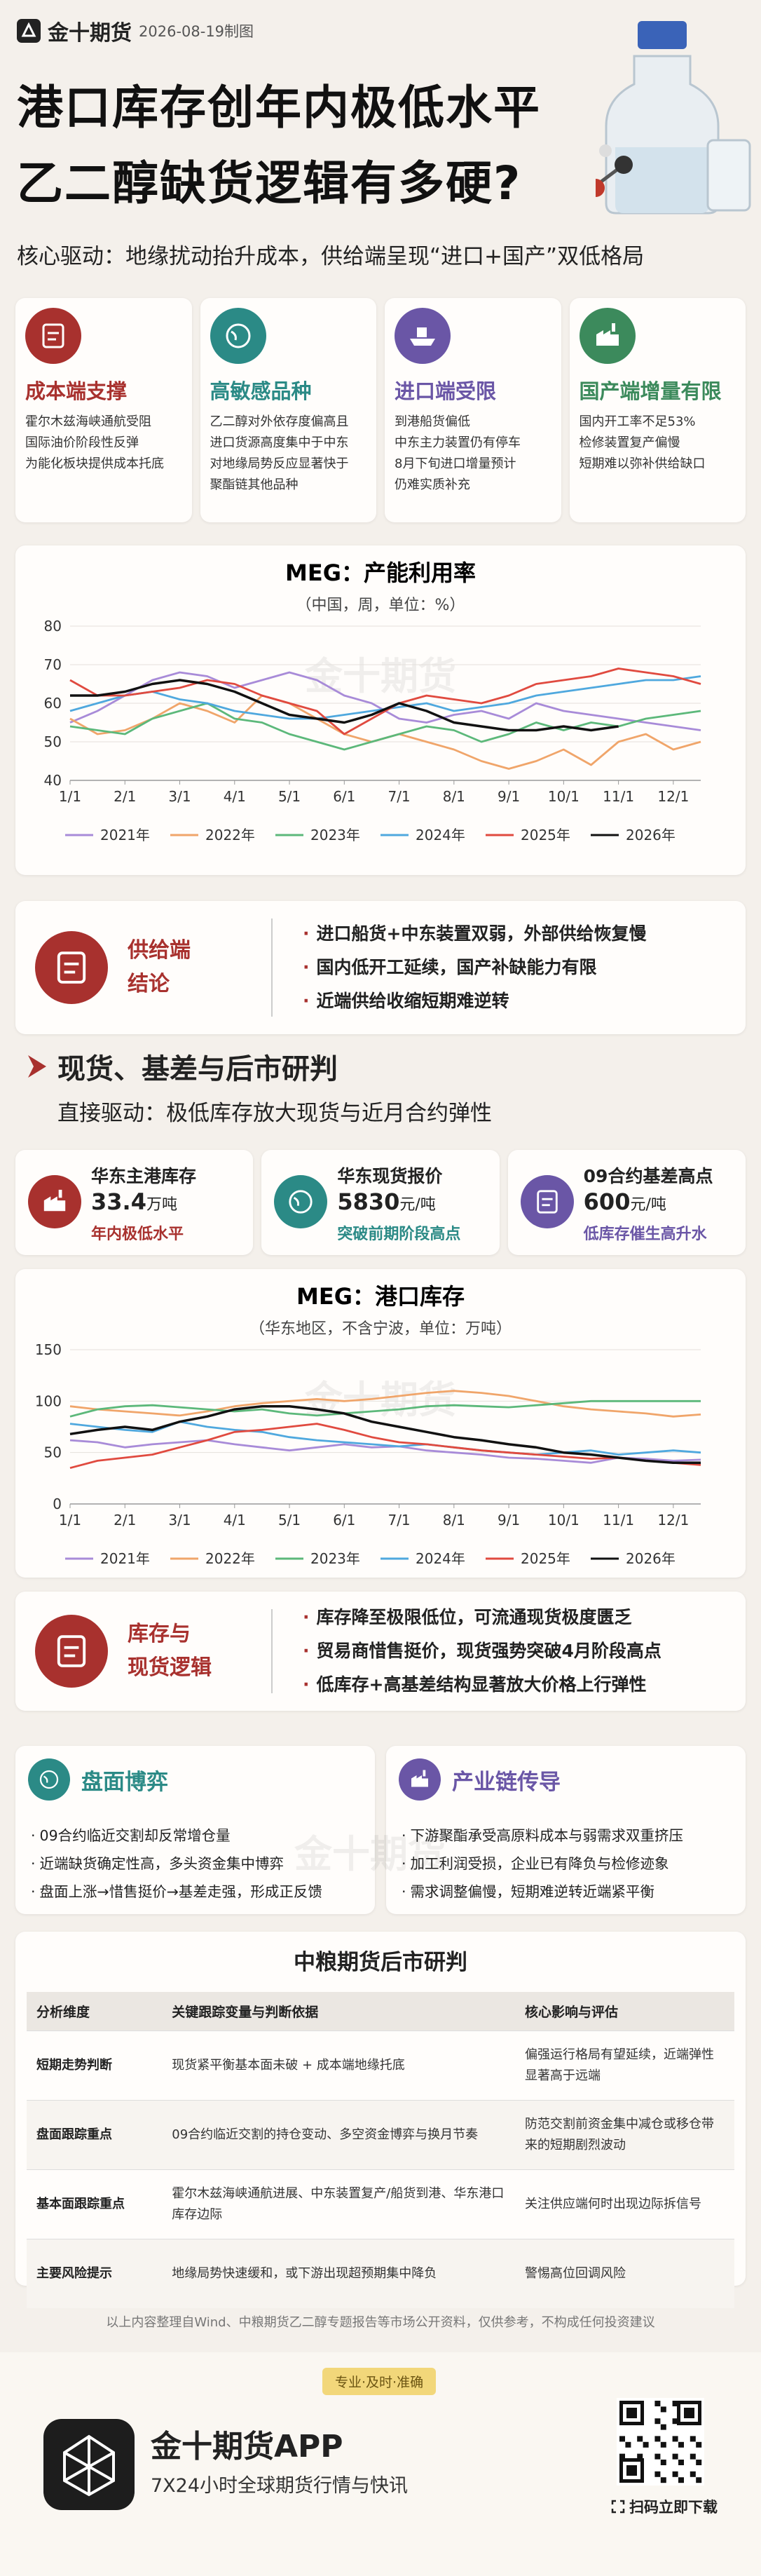 The image size is (761, 2576). What do you see at coordinates (399, 796) in the screenshot?
I see `x-tick-label: 7/1` at bounding box center [399, 796].